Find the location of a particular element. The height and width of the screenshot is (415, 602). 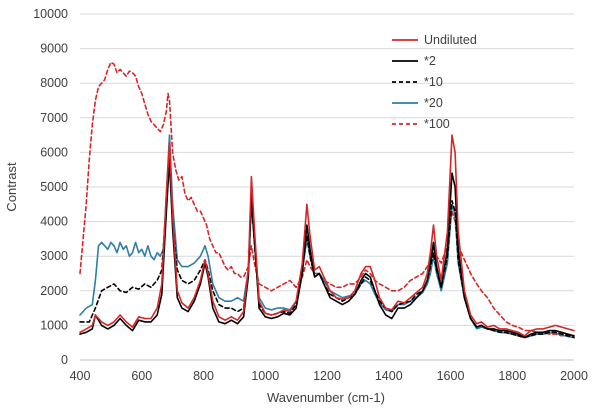

x-tick-label: 1000 is located at coordinates (265, 376).